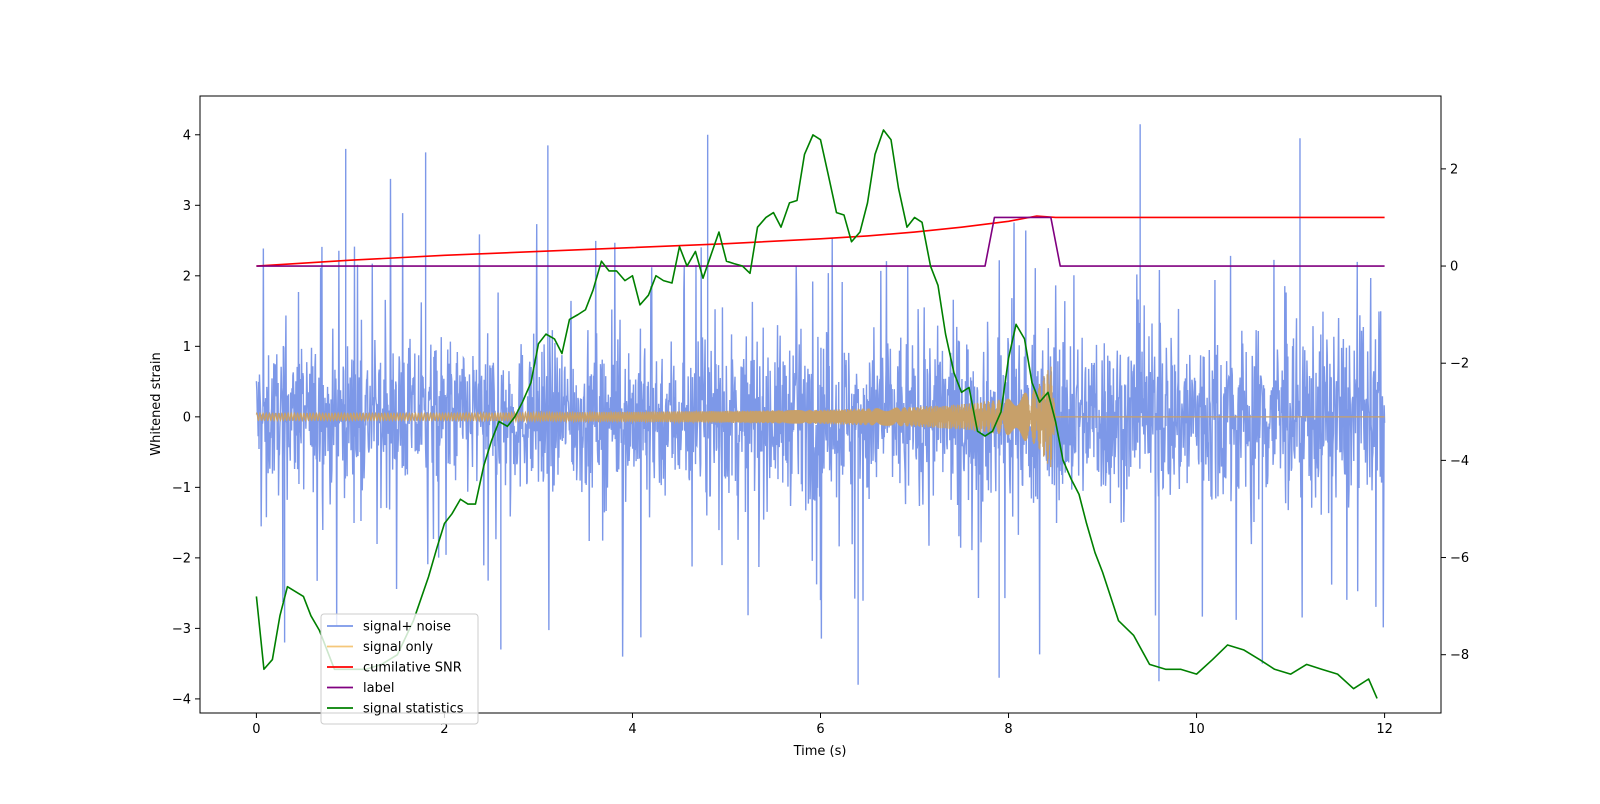 This screenshot has height=804, width=1600. I want to click on y-tick-label: −4, so click(181, 699).